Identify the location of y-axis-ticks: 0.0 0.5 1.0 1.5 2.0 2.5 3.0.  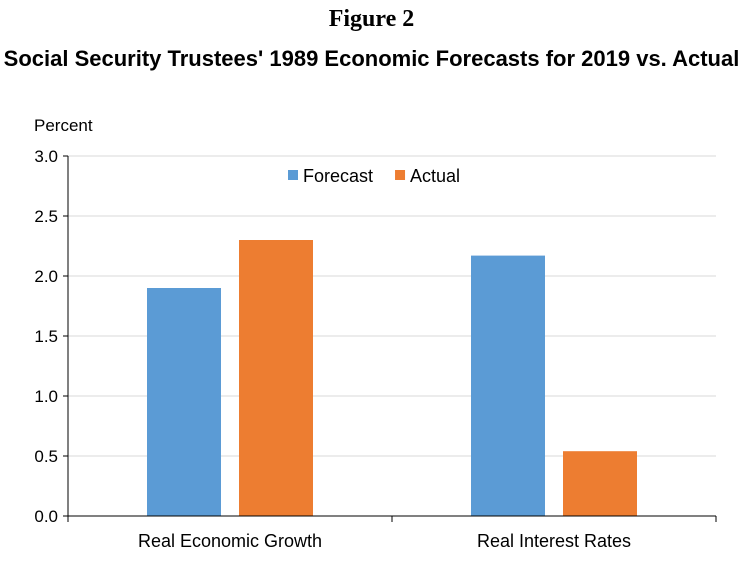
(51, 336).